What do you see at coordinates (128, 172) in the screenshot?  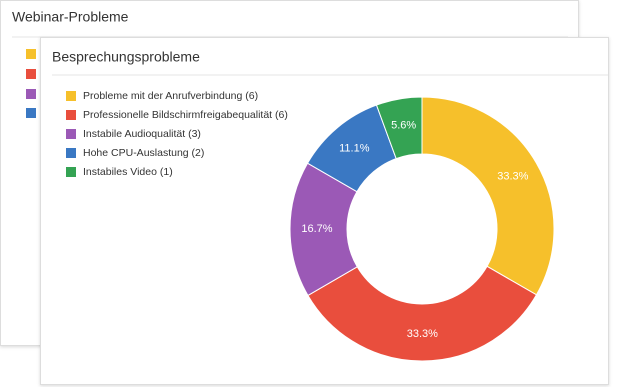 I see `legend-label: Instabiles Video (1)` at bounding box center [128, 172].